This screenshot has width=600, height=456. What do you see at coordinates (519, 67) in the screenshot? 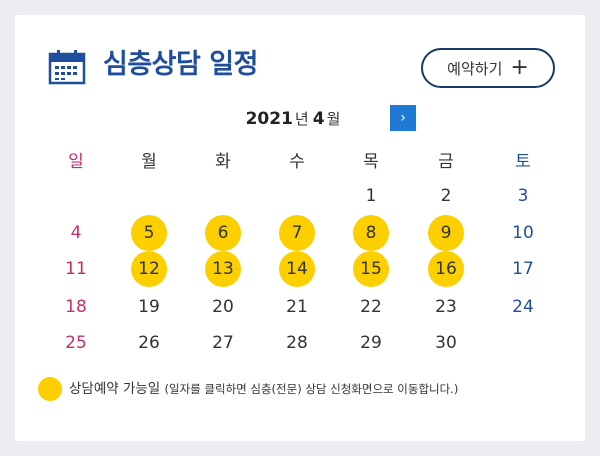
I see `plus-icon: +` at bounding box center [519, 67].